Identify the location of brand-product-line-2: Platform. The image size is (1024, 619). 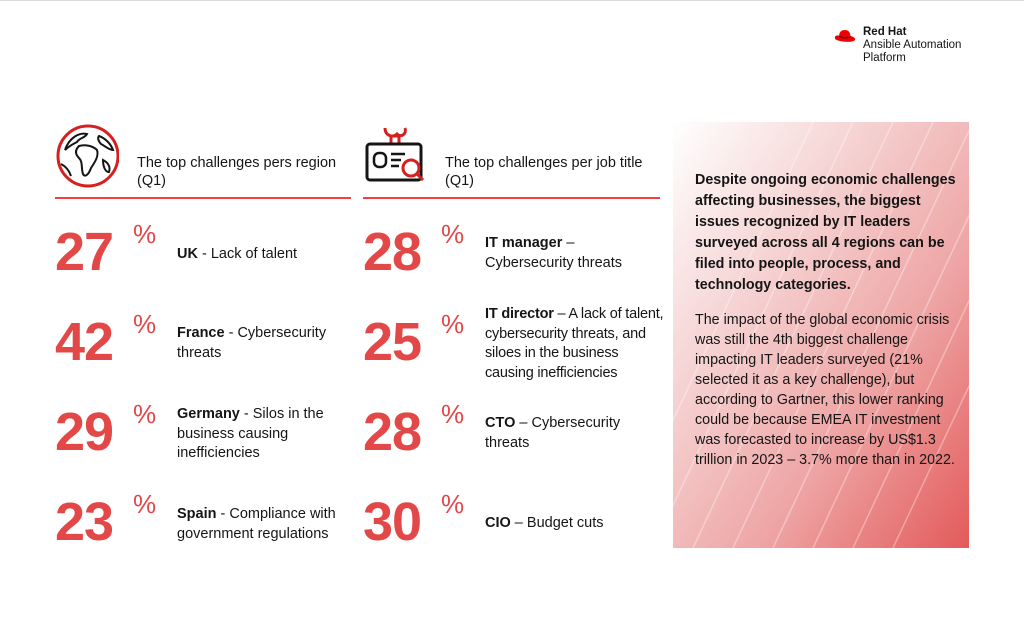
(884, 58).